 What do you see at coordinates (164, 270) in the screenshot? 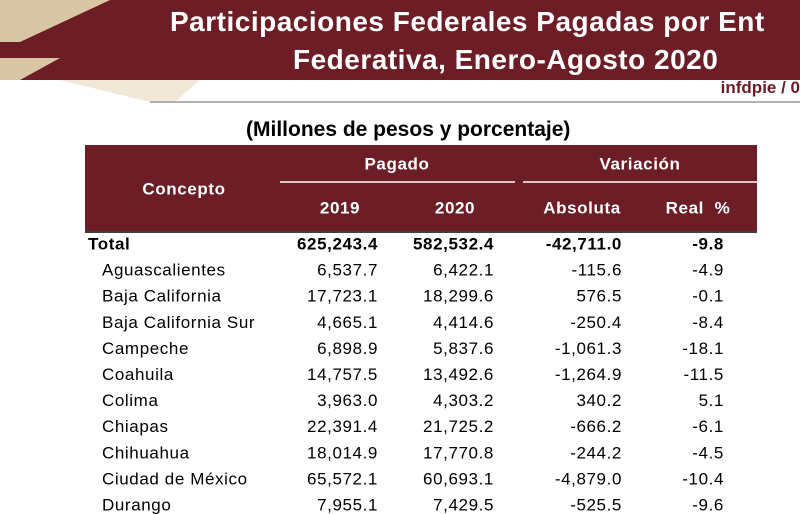
I see `row-label: Aguascalientes` at bounding box center [164, 270].